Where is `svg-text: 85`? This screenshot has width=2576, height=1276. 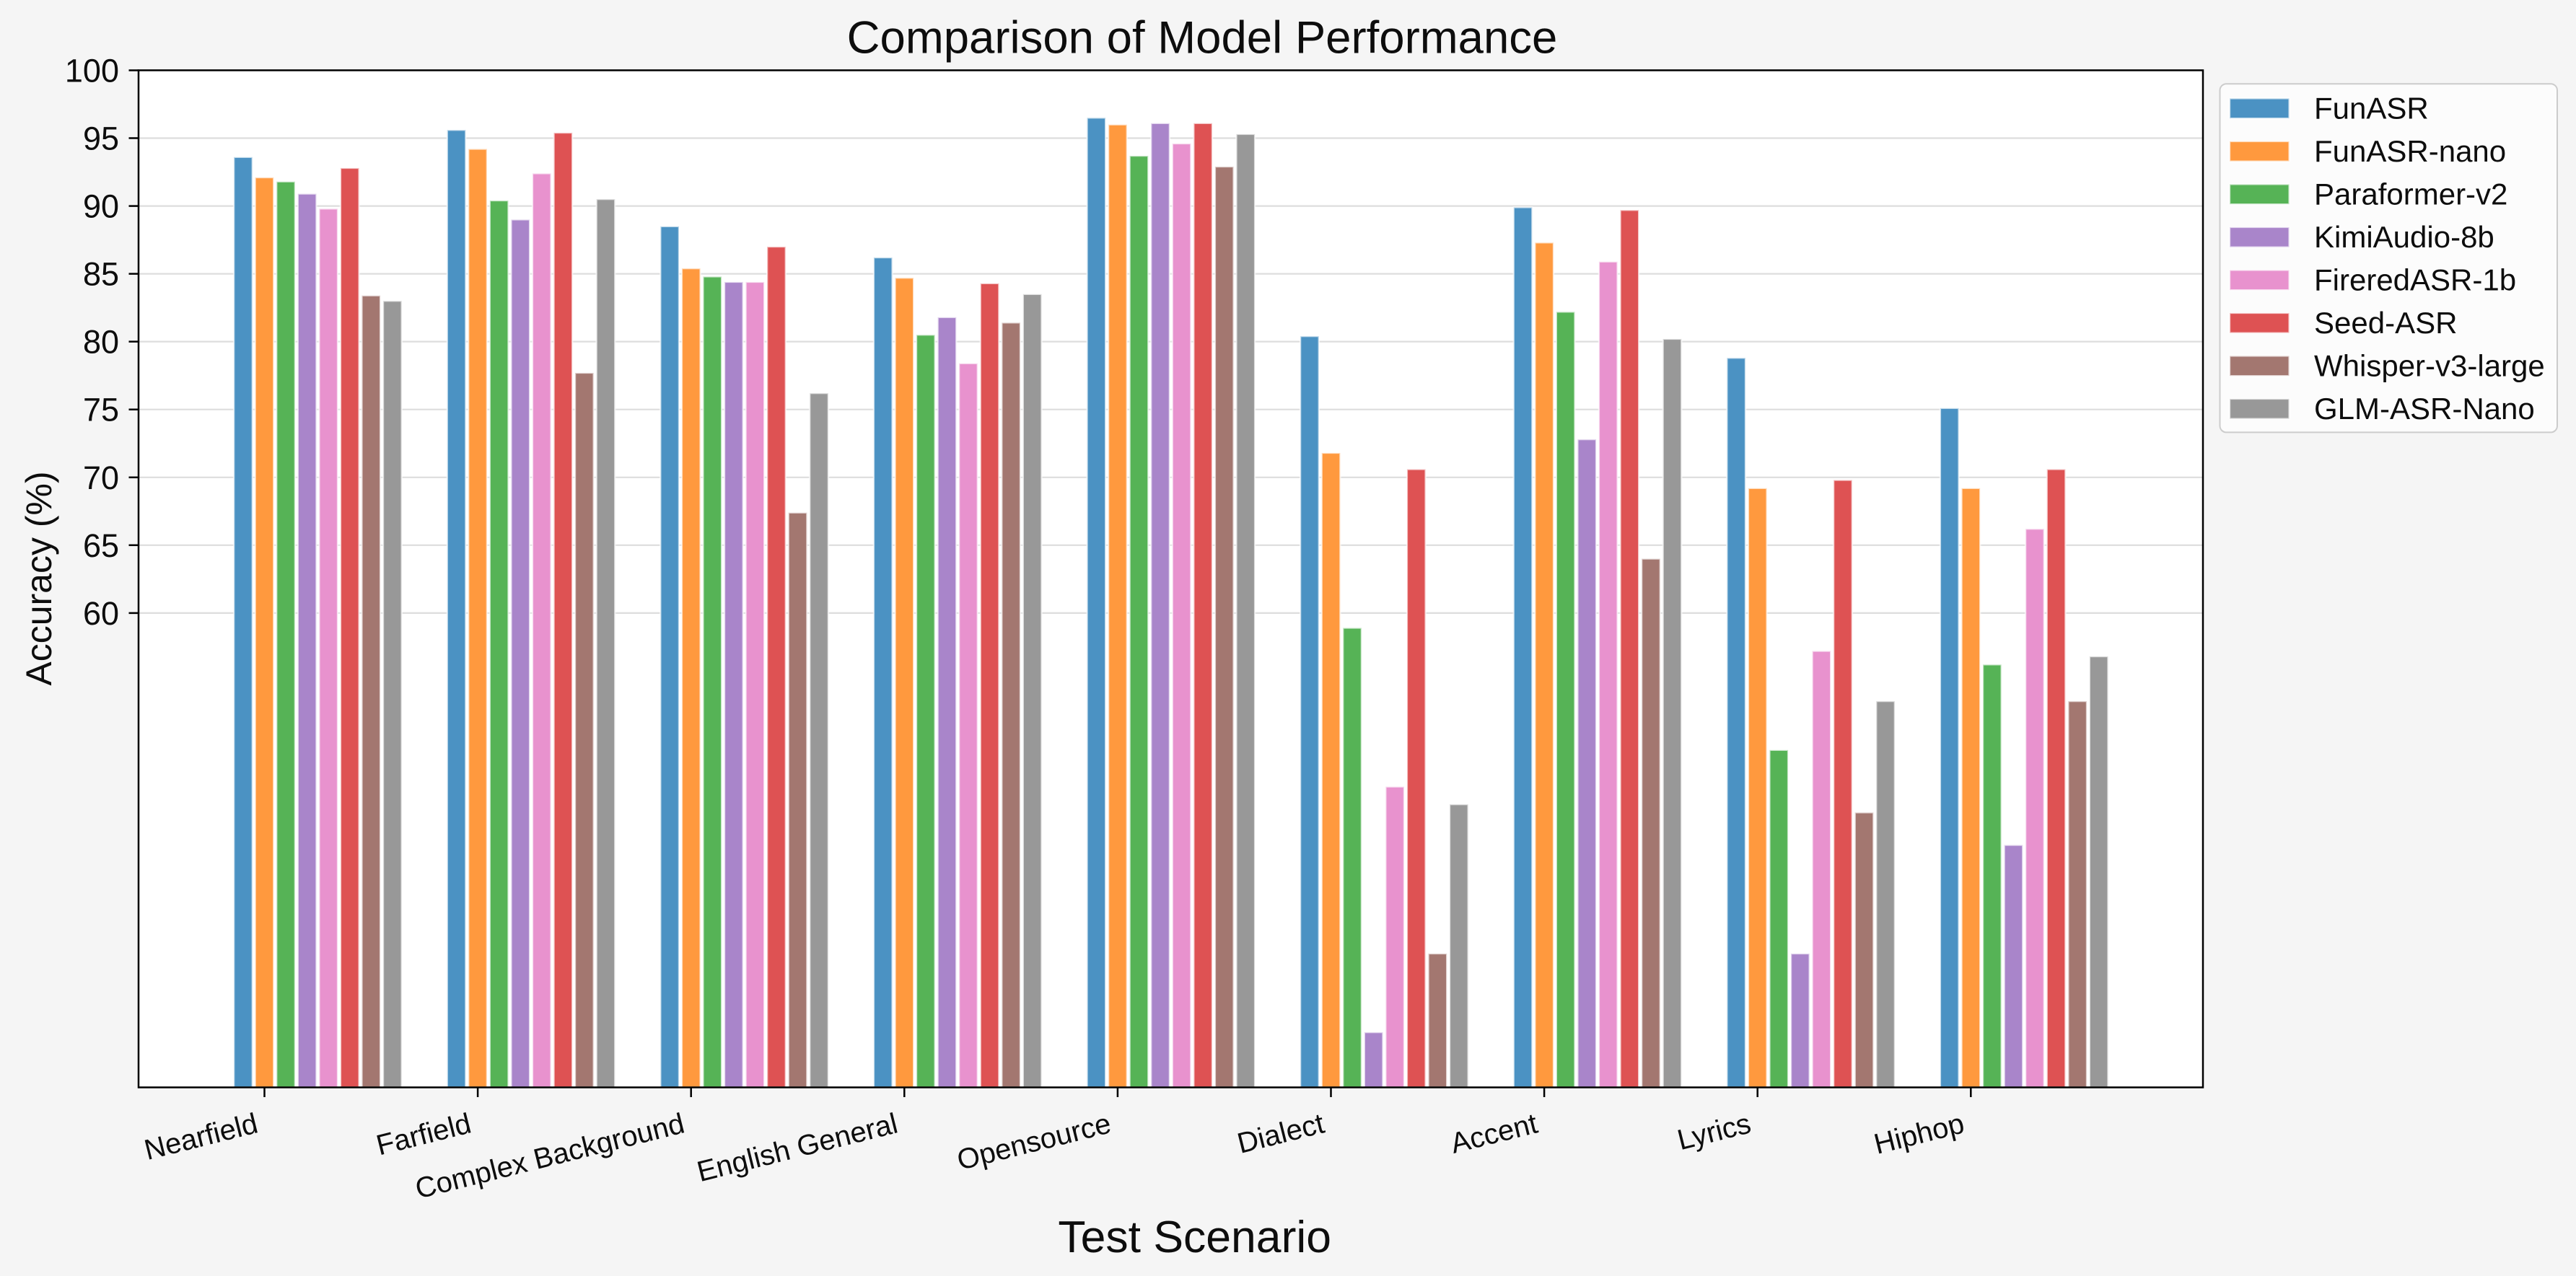
svg-text: 85 is located at coordinates (101, 274).